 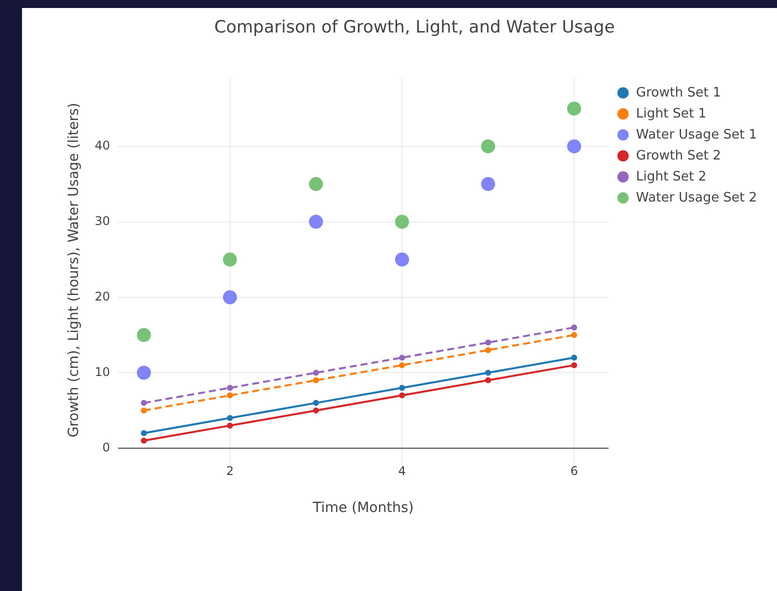 I want to click on y-tick-label: 40, so click(x=102, y=145).